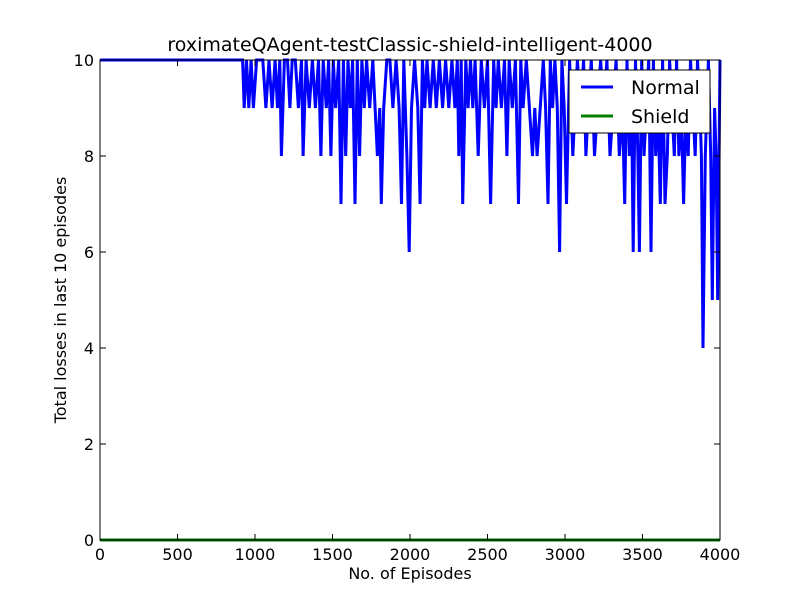  What do you see at coordinates (487, 554) in the screenshot?
I see `x-tick-label: 2500` at bounding box center [487, 554].